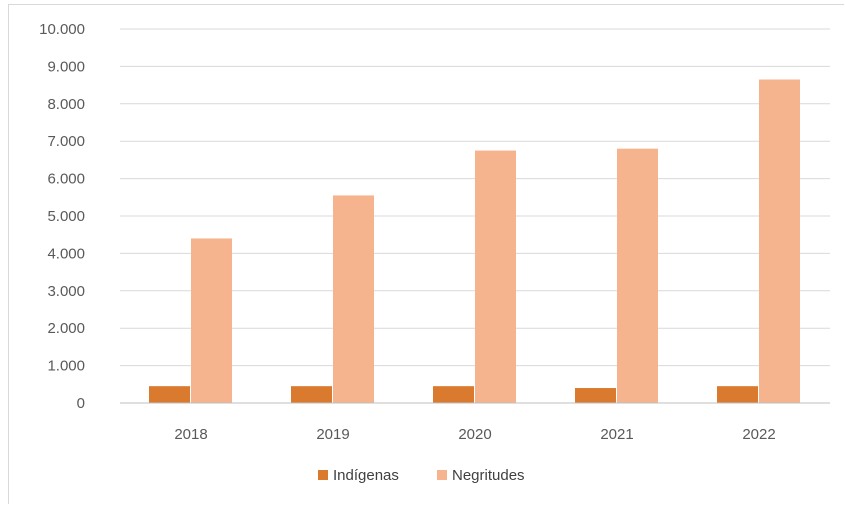 This screenshot has width=845, height=505. I want to click on legend-label-negritudes: Negritudes, so click(488, 475).